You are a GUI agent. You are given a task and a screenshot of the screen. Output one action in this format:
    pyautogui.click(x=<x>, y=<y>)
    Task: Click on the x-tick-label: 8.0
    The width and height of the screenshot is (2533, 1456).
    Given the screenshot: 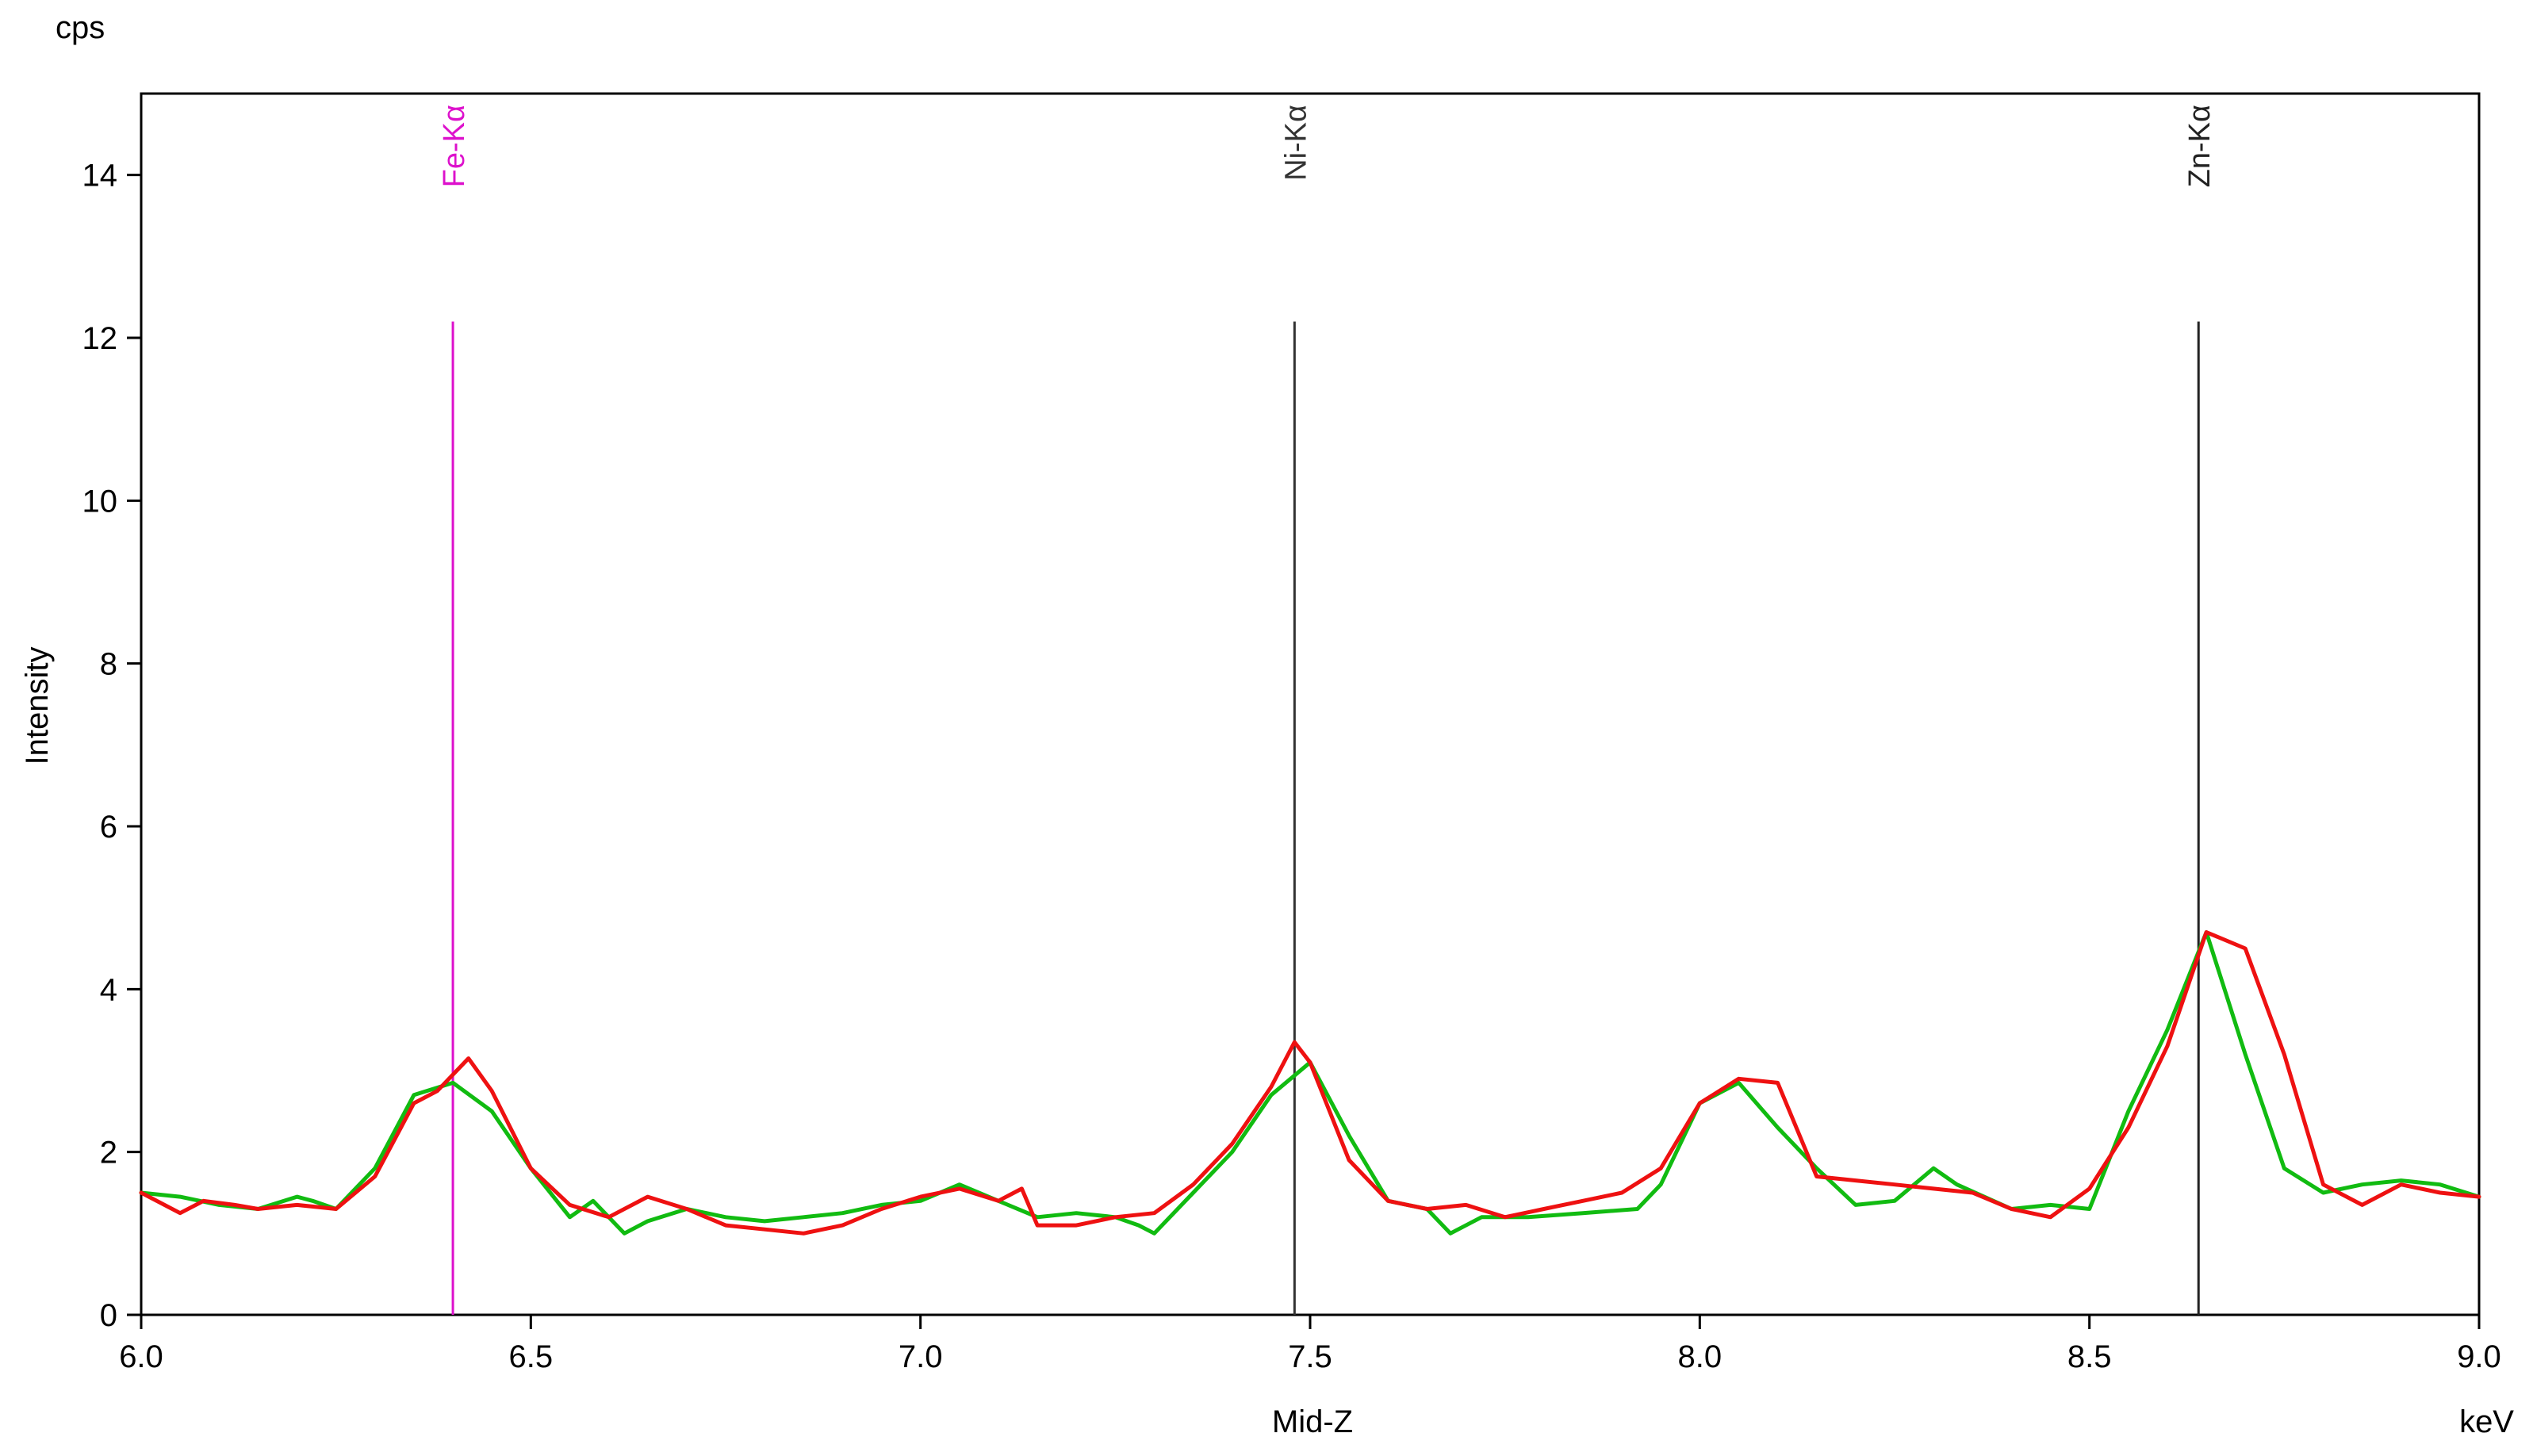 What is the action you would take?
    pyautogui.click(x=1701, y=1356)
    